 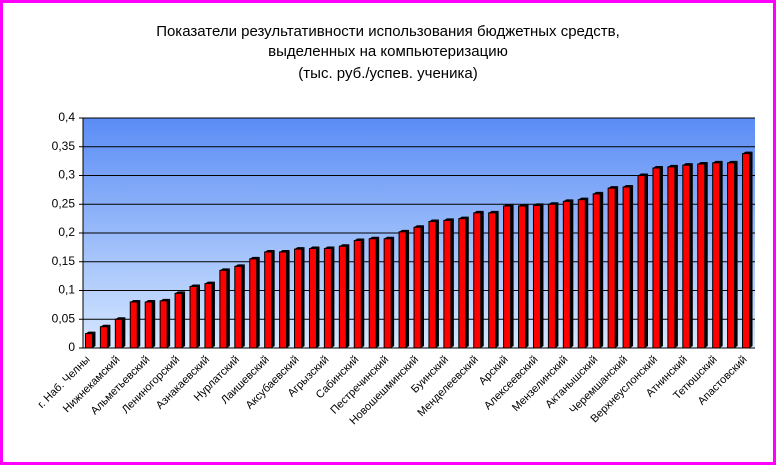 I want to click on y-tick-label: 0,05, so click(x=64, y=318).